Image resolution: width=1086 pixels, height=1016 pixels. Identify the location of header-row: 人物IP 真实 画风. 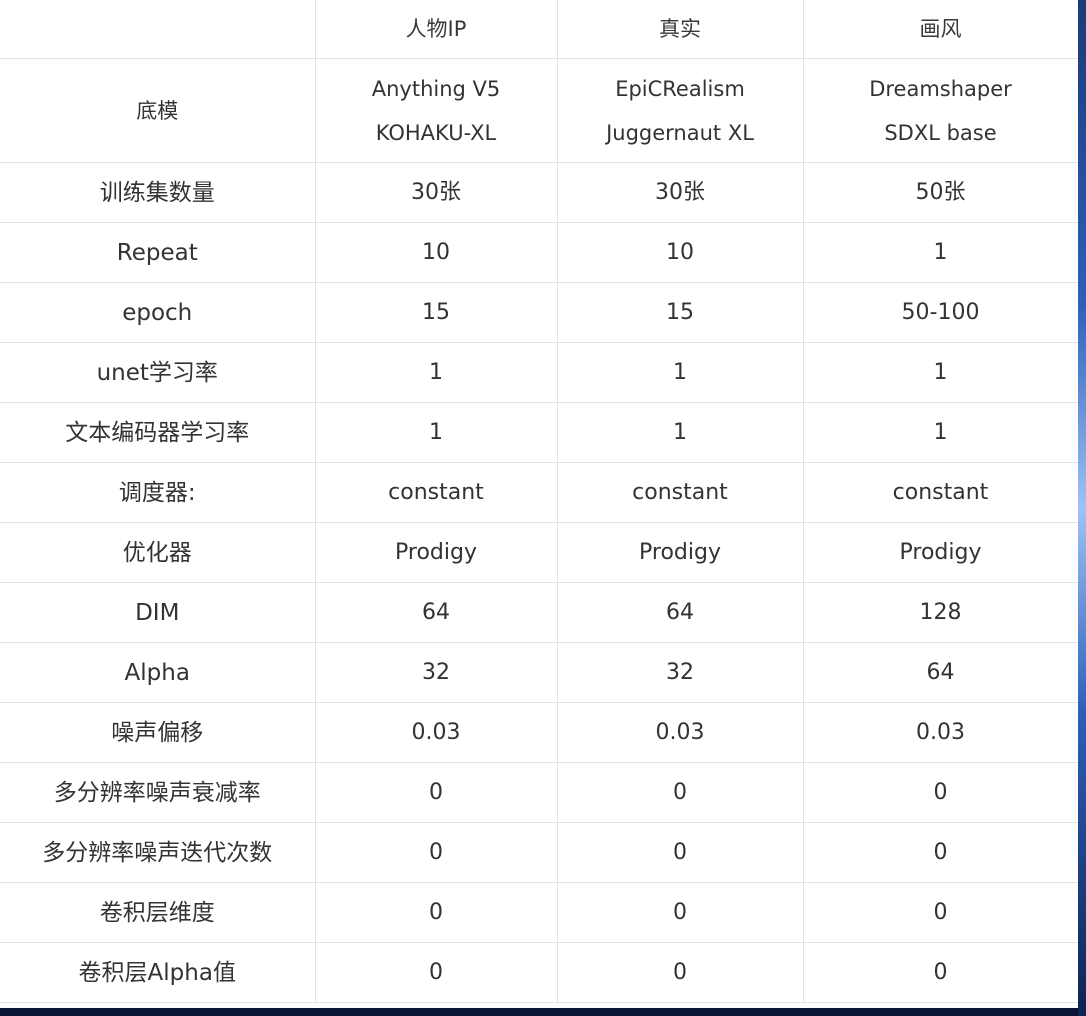
(539, 29).